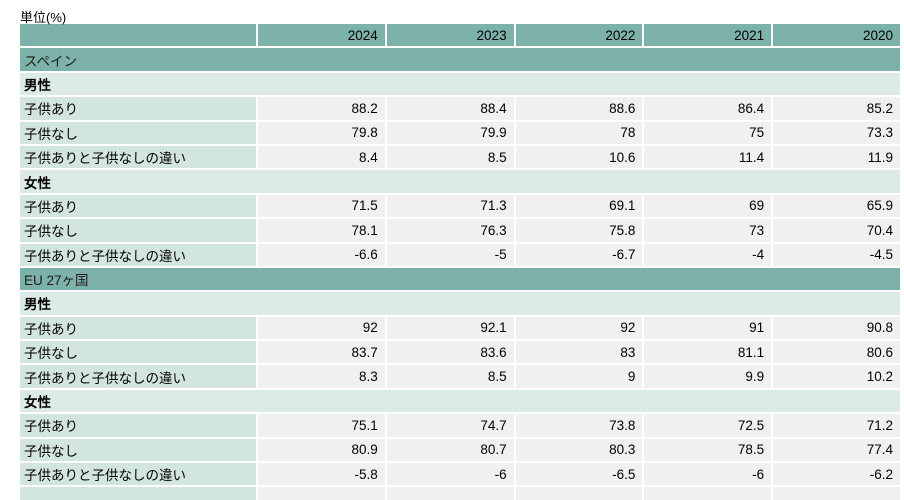 This screenshot has height=500, width=904. Describe the element at coordinates (708, 108) in the screenshot. I see `value-cell: 86.4` at that location.